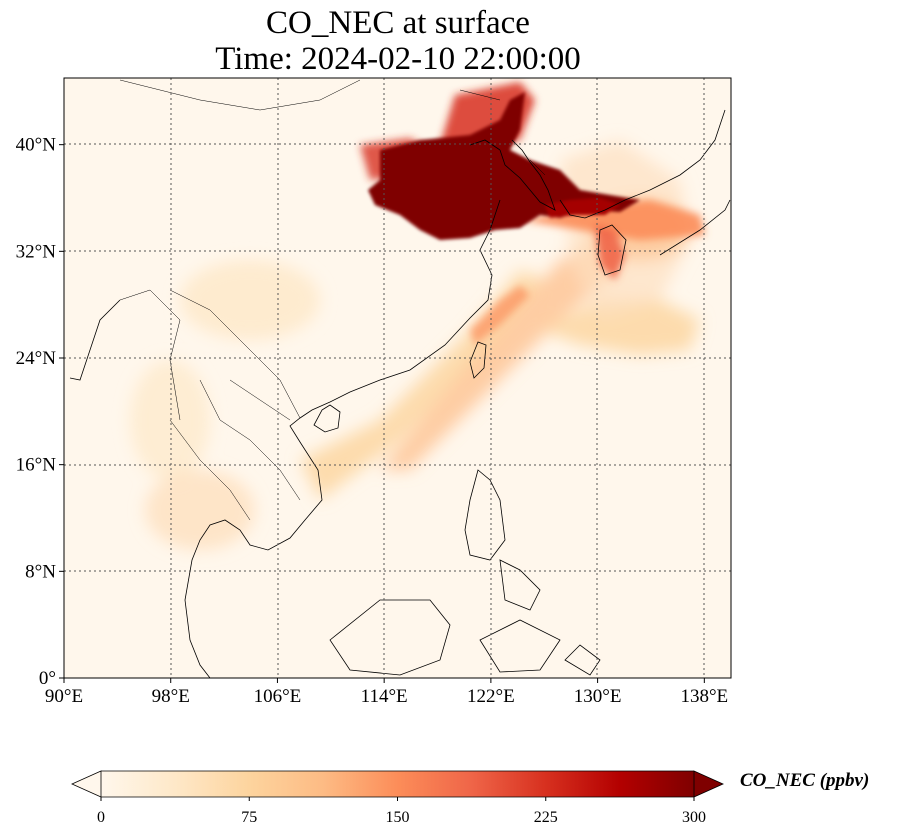 This screenshot has height=836, width=920. What do you see at coordinates (546, 817) in the screenshot?
I see `colorbar-tick-label: 225` at bounding box center [546, 817].